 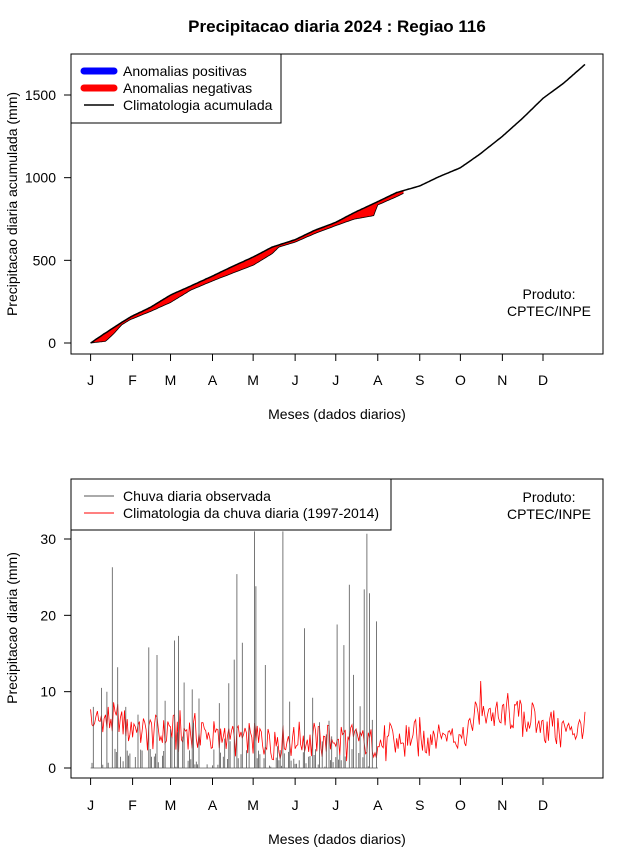 I want to click on observed-accumulated-line, so click(x=247, y=268).